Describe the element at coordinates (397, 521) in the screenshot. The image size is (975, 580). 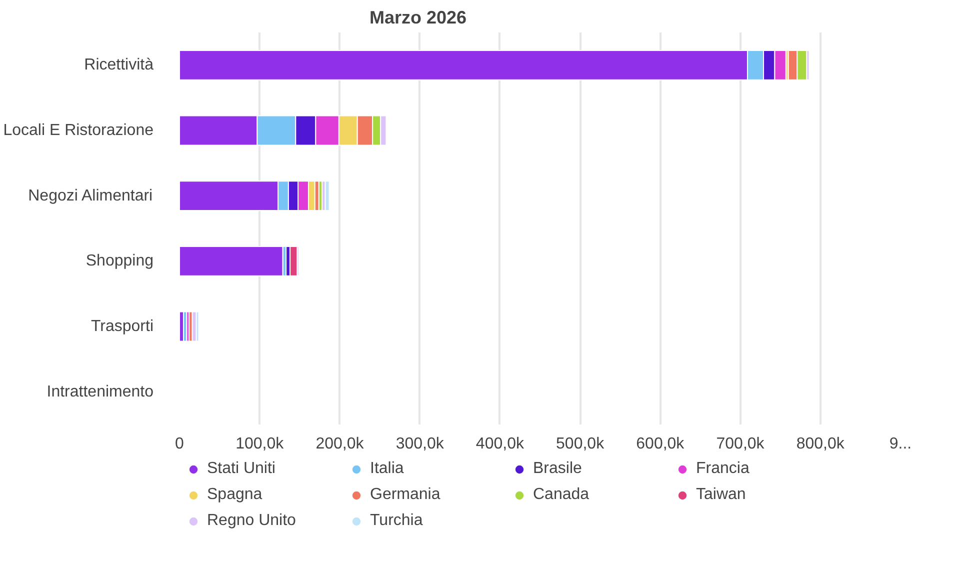
I see `legend-label: Turchia` at that location.